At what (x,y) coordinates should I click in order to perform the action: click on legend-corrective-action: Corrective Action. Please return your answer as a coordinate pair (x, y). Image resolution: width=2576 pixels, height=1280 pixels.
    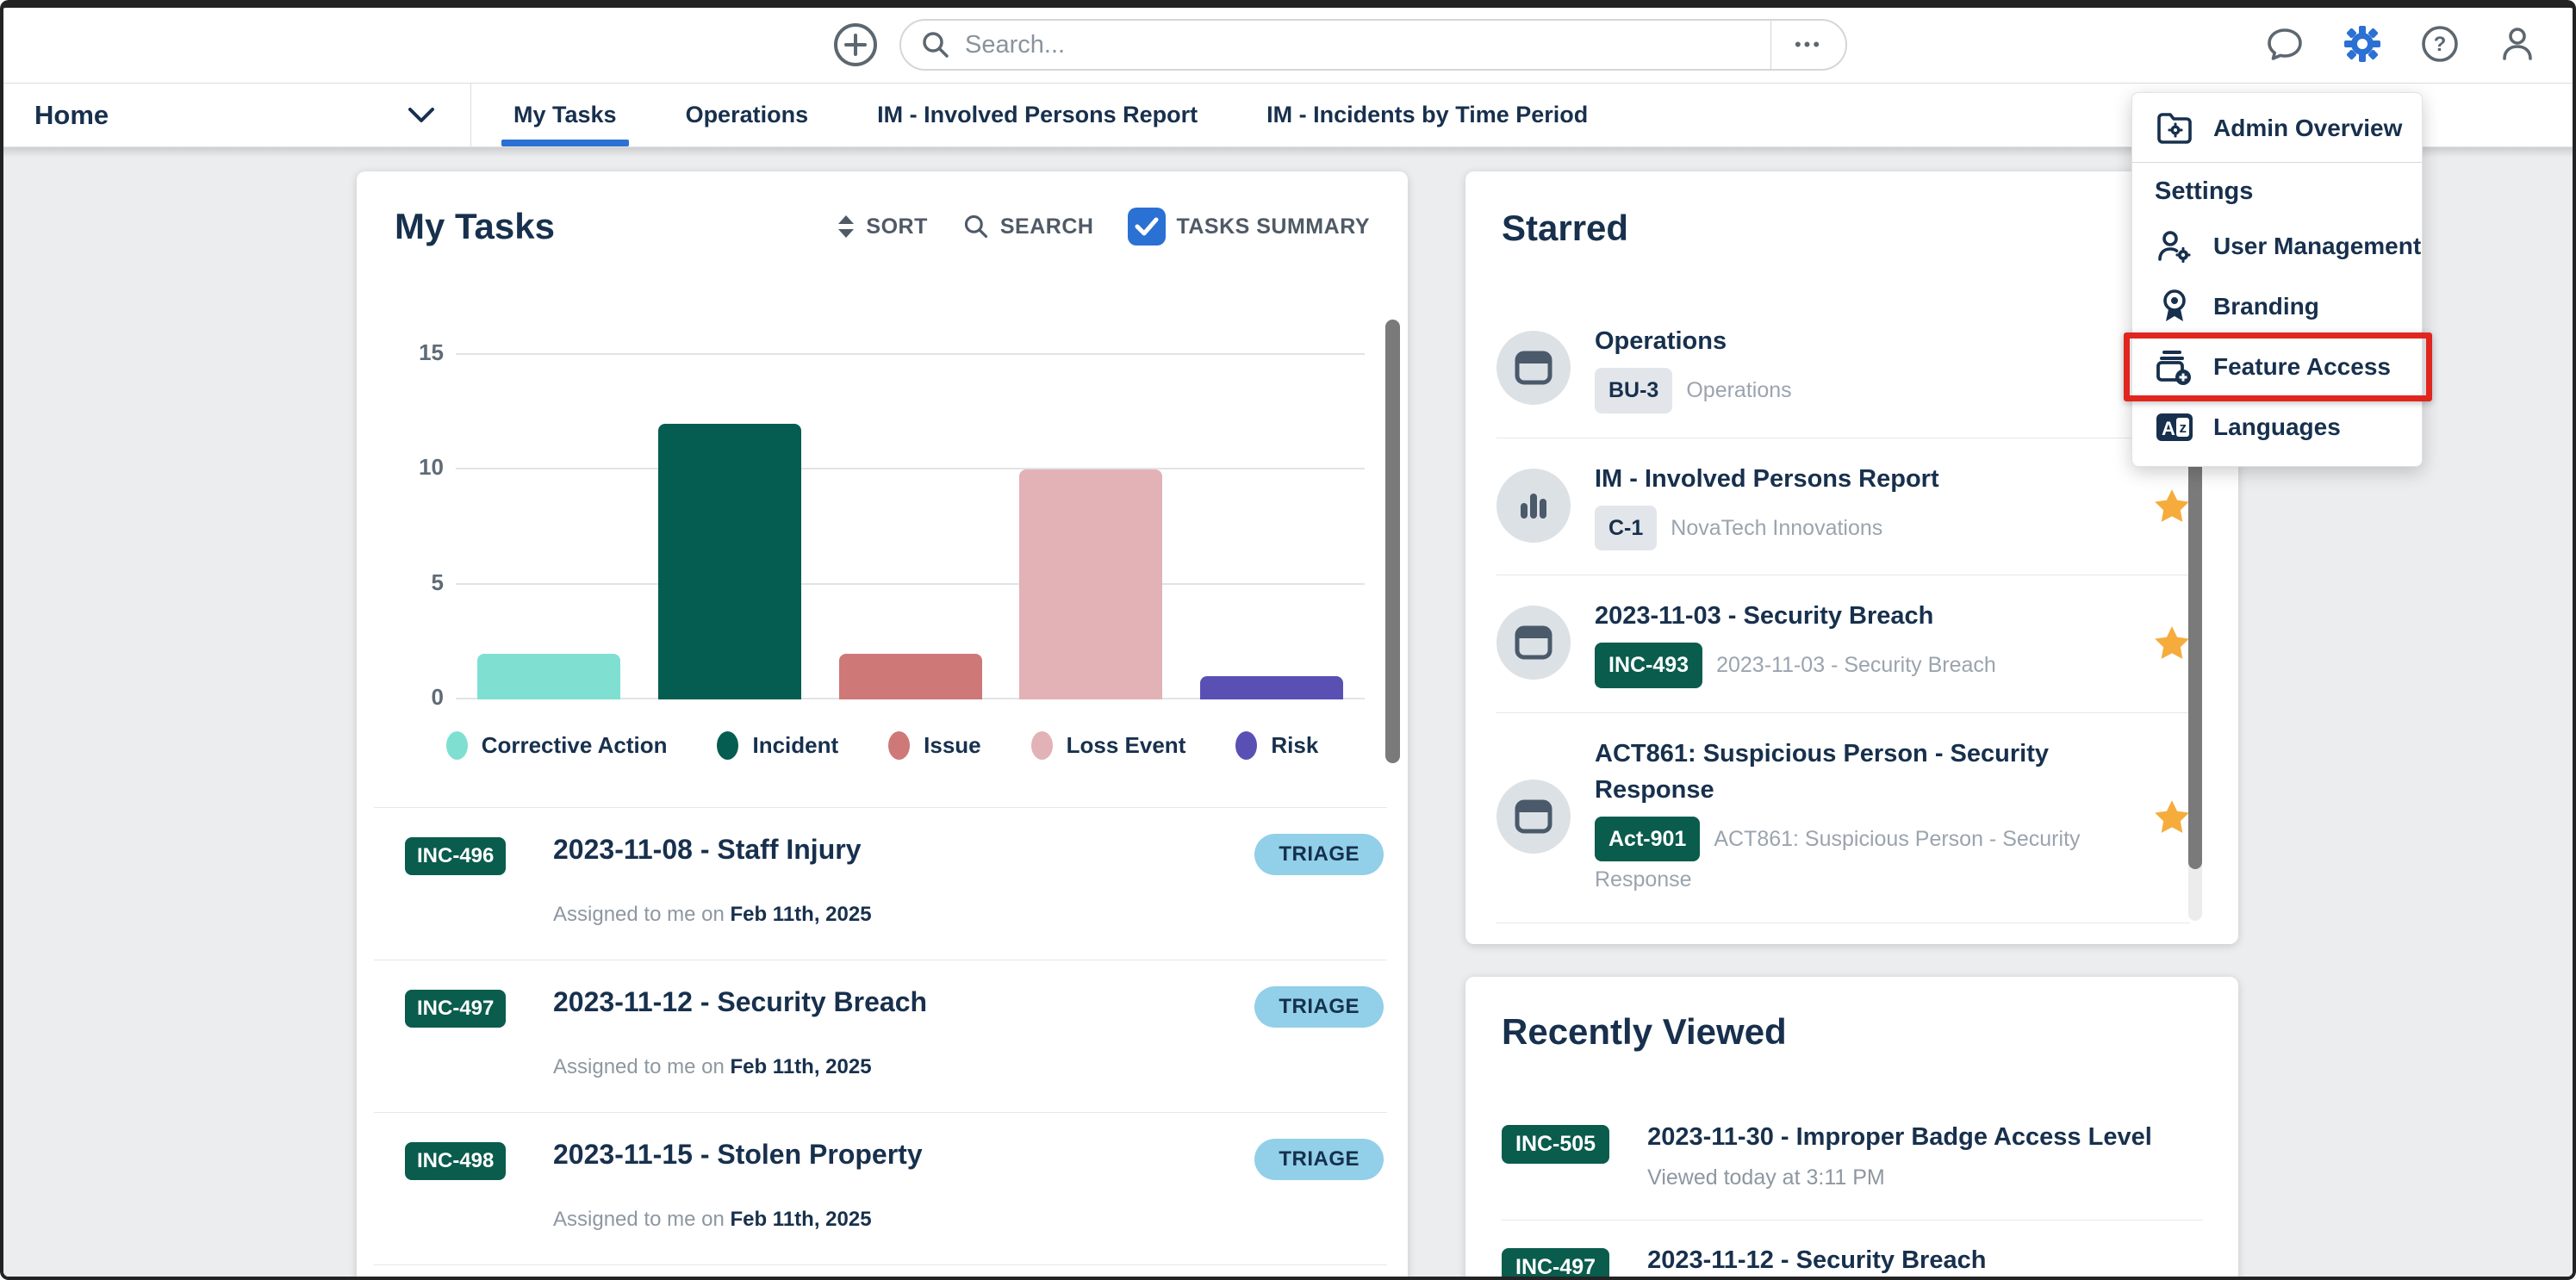
    Looking at the image, I should click on (556, 745).